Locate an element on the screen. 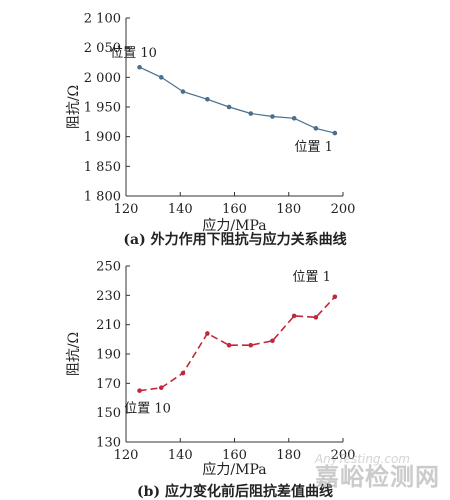  y-tick-label: 210 is located at coordinates (108, 325).